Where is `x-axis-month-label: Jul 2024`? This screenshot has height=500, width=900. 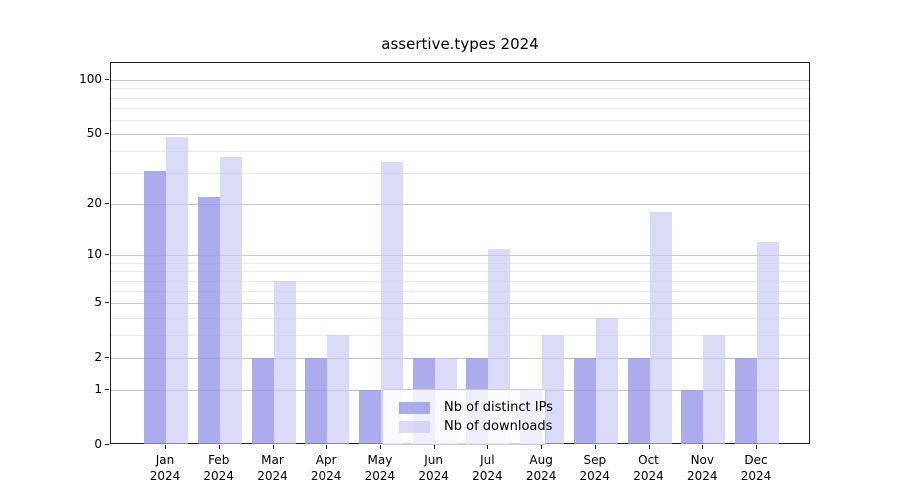 x-axis-month-label: Jul 2024 is located at coordinates (487, 468).